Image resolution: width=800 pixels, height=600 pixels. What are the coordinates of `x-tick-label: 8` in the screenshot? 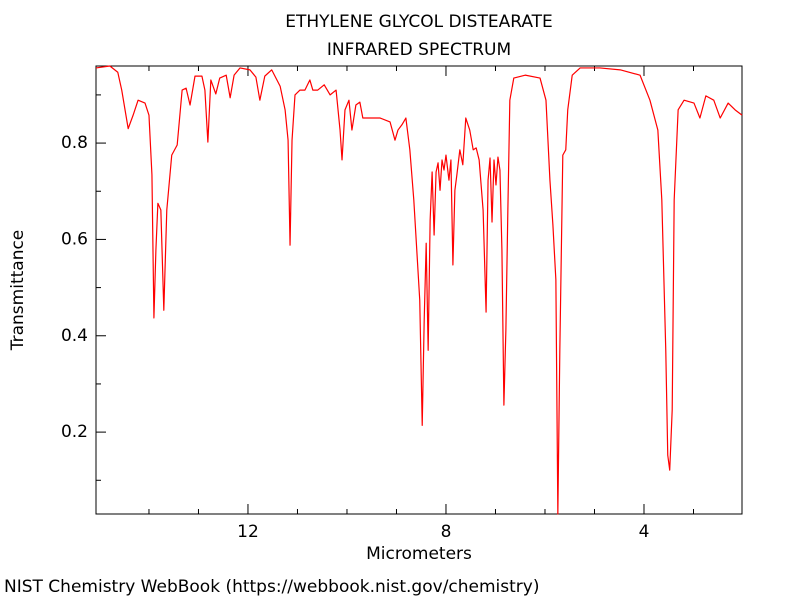 It's located at (446, 532).